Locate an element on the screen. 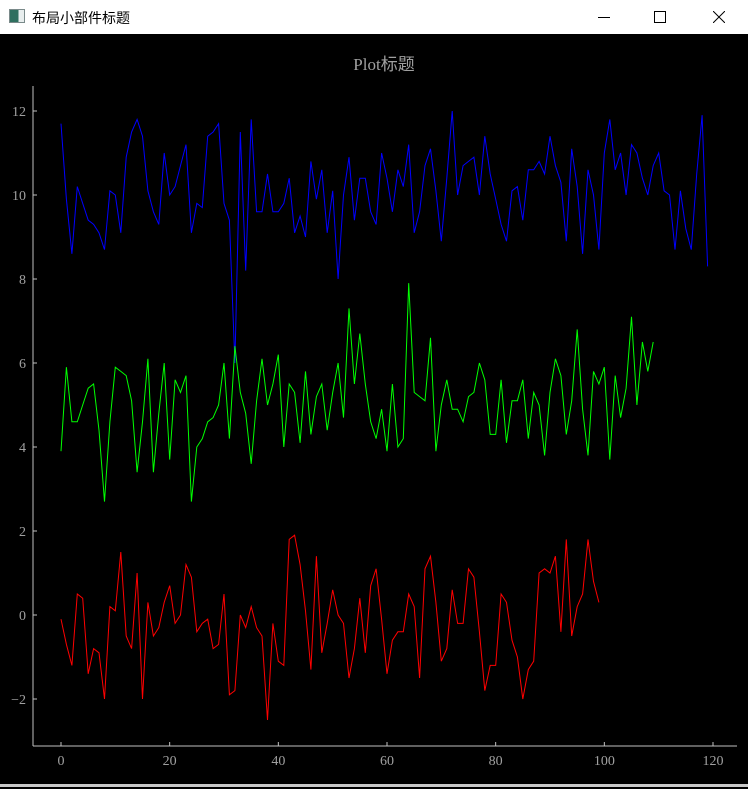  y-tick-label: 6 is located at coordinates (22, 364).